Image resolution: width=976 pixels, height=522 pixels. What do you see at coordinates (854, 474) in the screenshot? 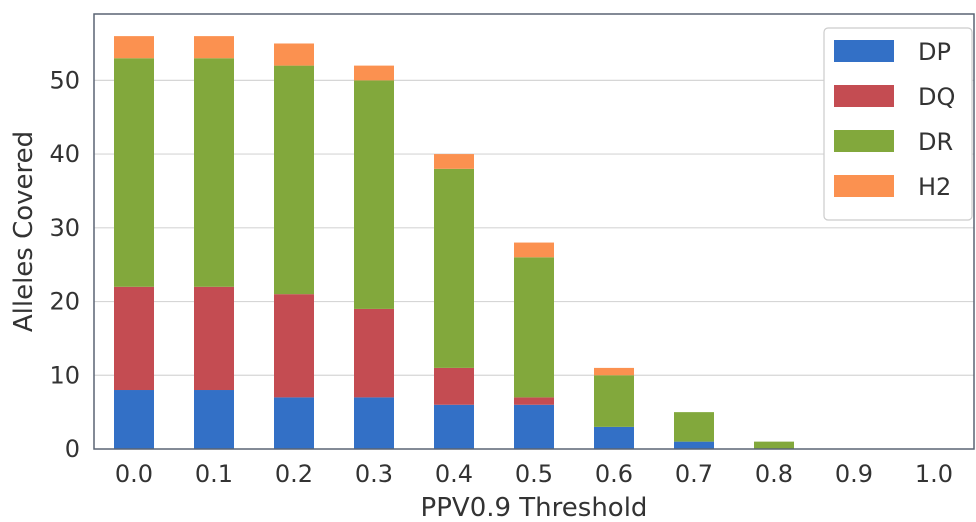
I see `x-tick-label: 0.9` at bounding box center [854, 474].